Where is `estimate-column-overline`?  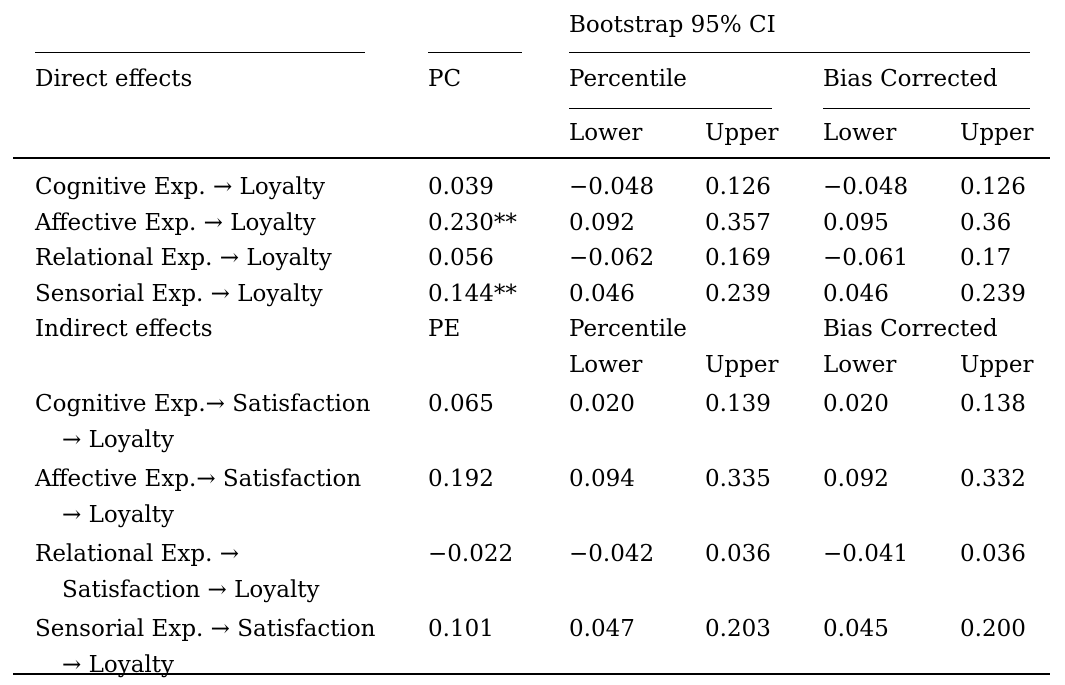 estimate-column-overline is located at coordinates (475, 52).